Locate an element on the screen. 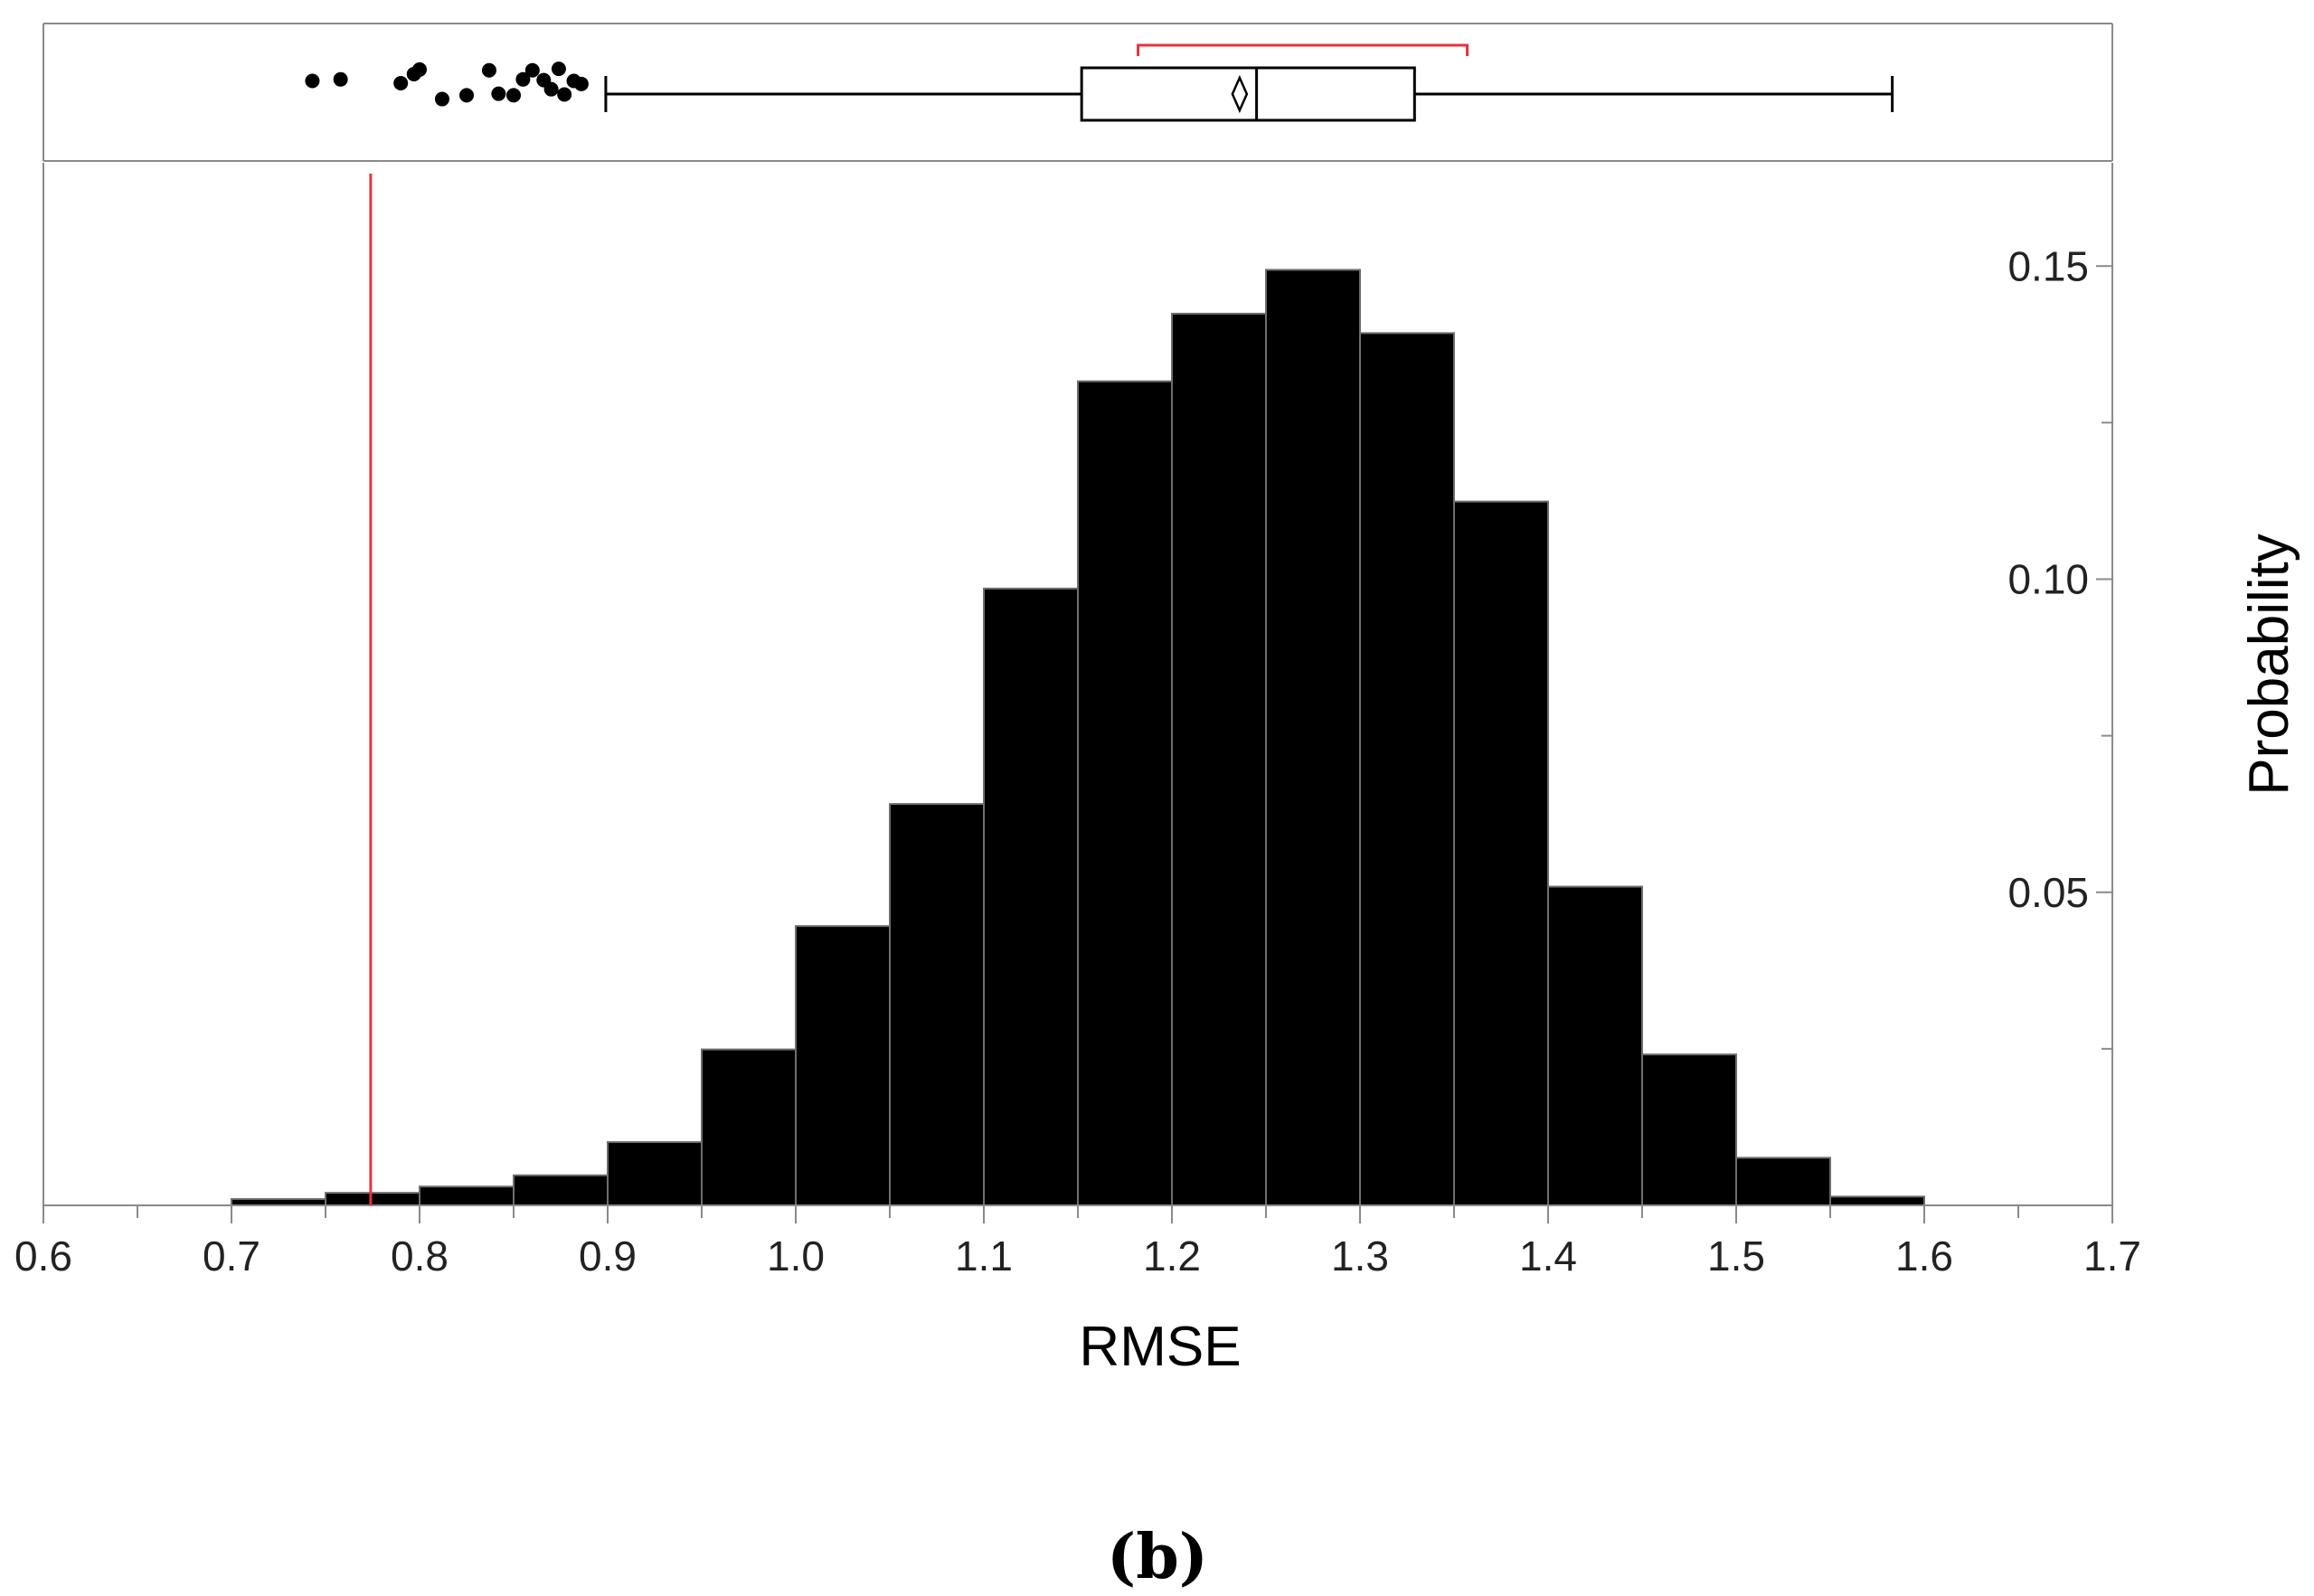  x-tick-label: 1.2 is located at coordinates (1172, 1256).